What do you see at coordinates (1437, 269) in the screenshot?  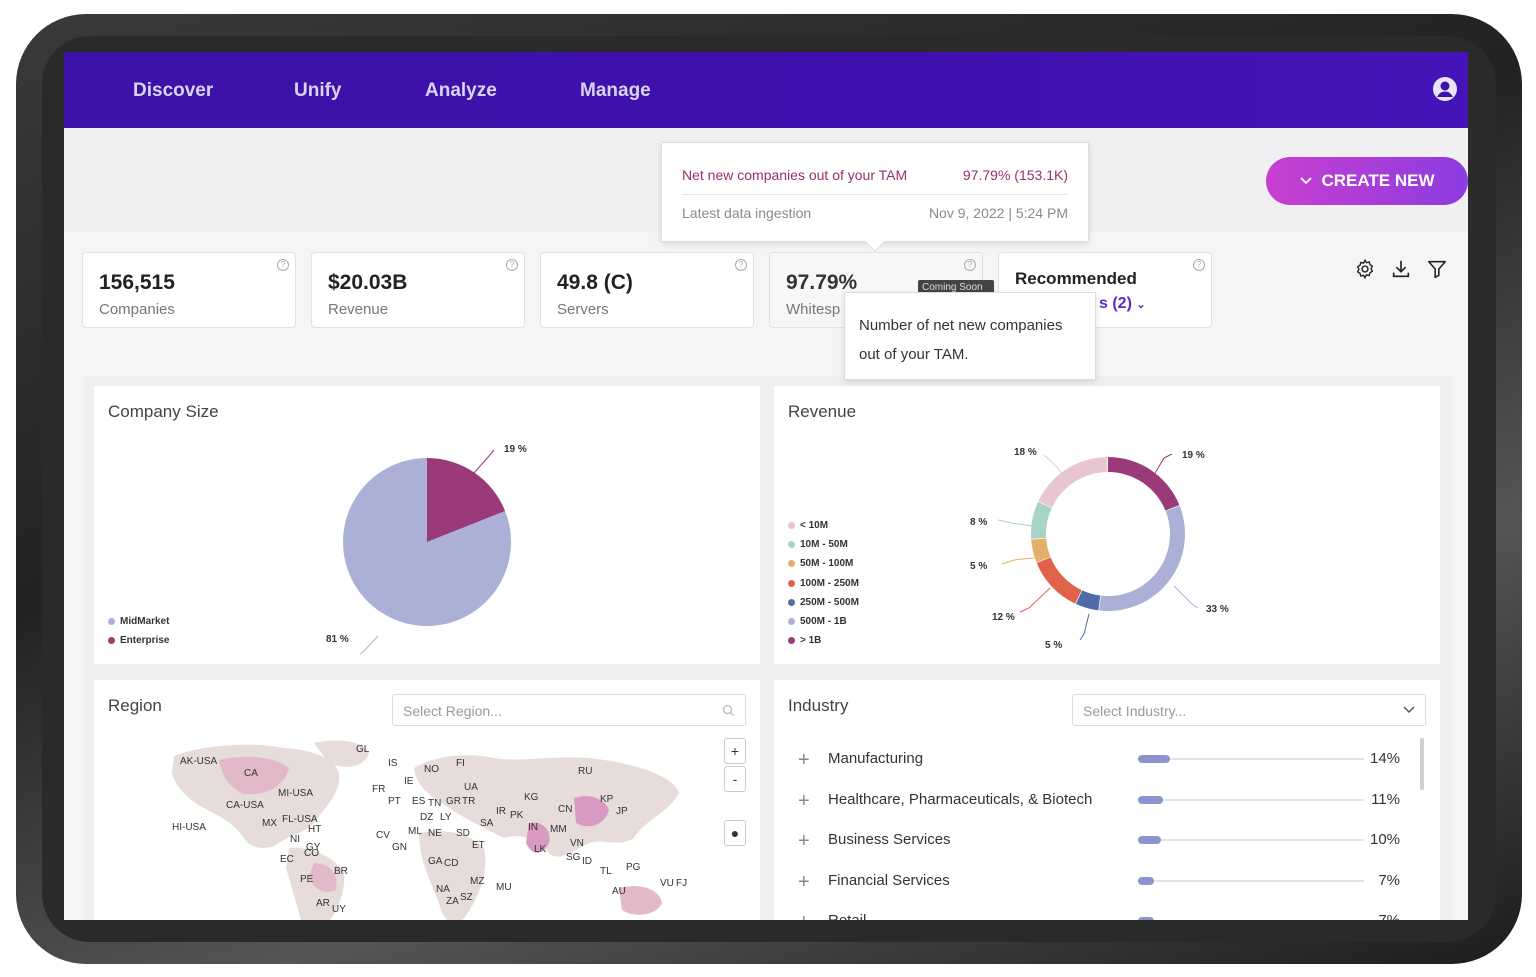 I see `filter-icon` at bounding box center [1437, 269].